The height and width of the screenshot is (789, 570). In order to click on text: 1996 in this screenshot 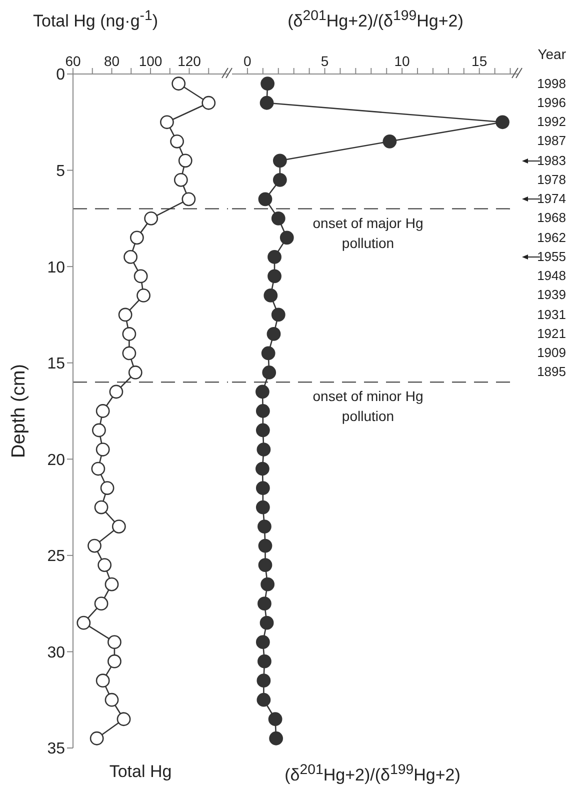, I will do `click(551, 102)`.